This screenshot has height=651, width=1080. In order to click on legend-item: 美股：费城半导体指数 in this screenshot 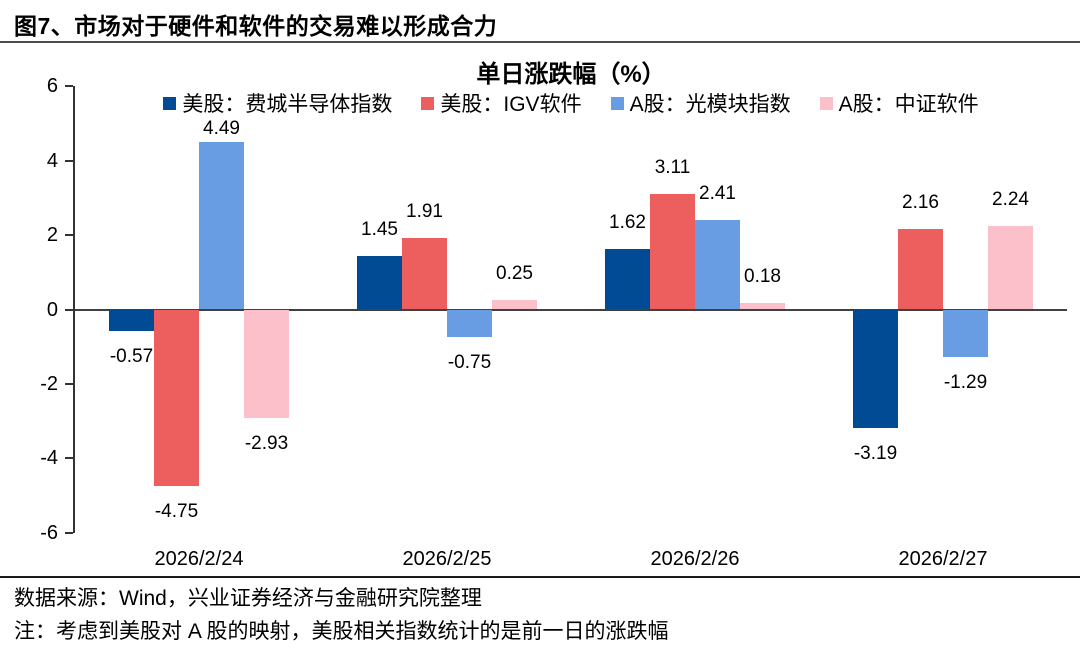, I will do `click(277, 103)`.